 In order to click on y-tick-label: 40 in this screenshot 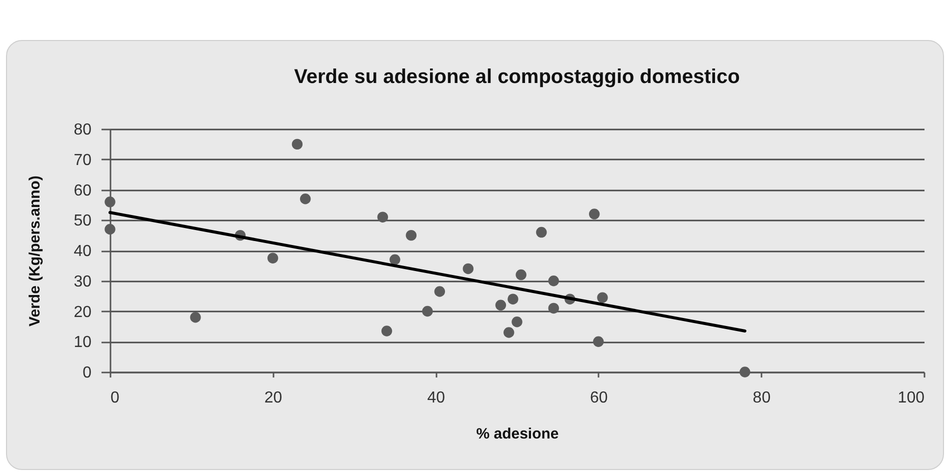, I will do `click(83, 251)`.